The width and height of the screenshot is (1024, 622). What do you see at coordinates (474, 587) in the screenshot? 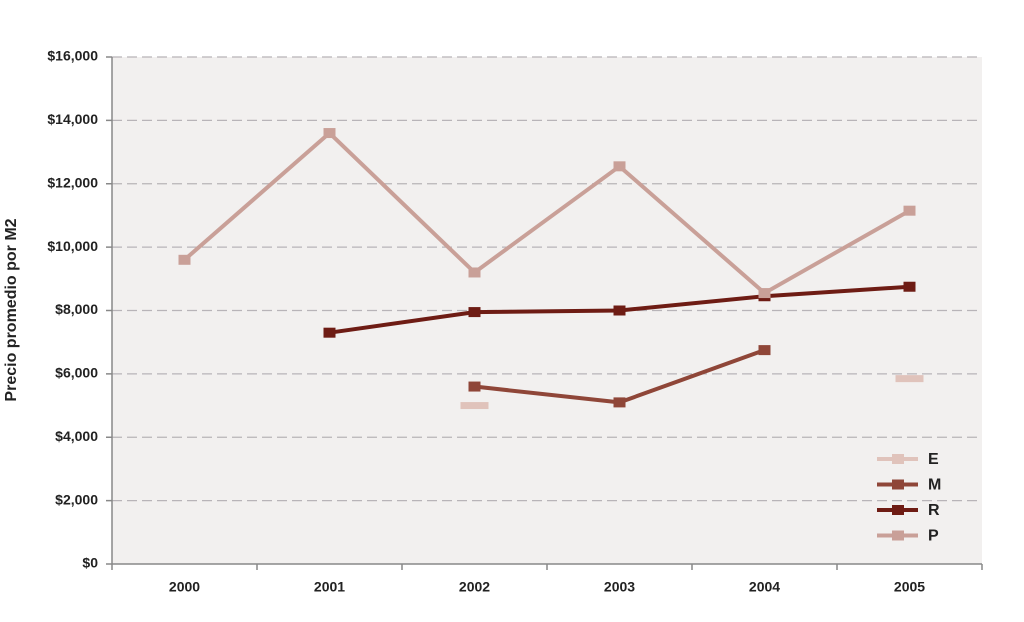
I see `x-tick-label: 2002` at bounding box center [474, 587].